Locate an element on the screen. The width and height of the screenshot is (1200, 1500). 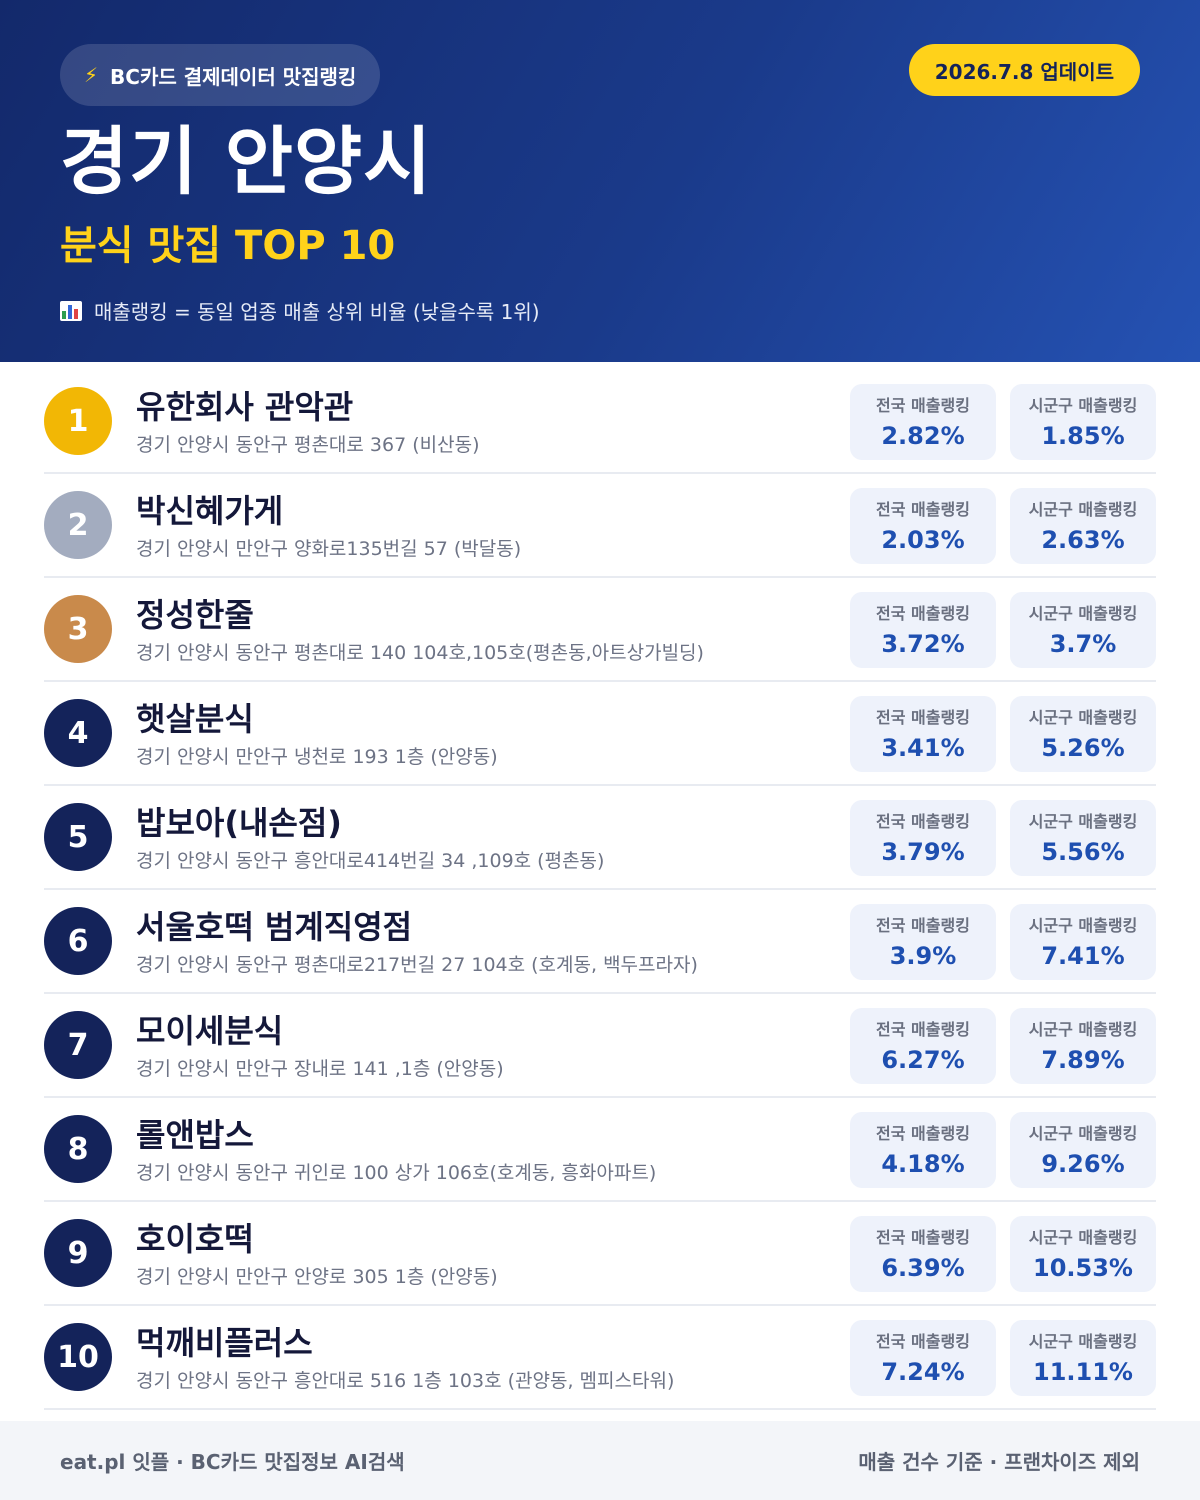
local-ranking-card: 시군구 매출랭킹 10.53% is located at coordinates (1083, 1254).